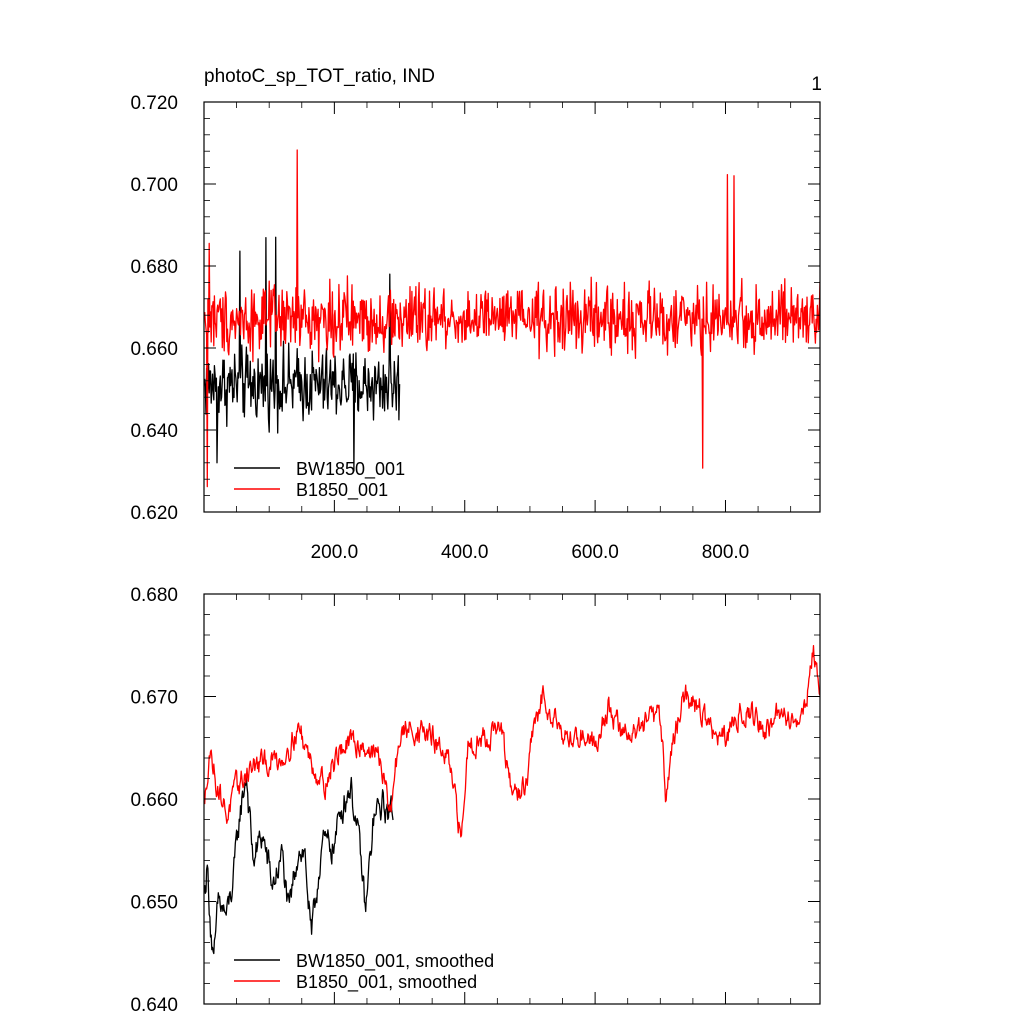  Describe the element at coordinates (154, 698) in the screenshot. I see `bottom-ytick-label: 0.670` at that location.